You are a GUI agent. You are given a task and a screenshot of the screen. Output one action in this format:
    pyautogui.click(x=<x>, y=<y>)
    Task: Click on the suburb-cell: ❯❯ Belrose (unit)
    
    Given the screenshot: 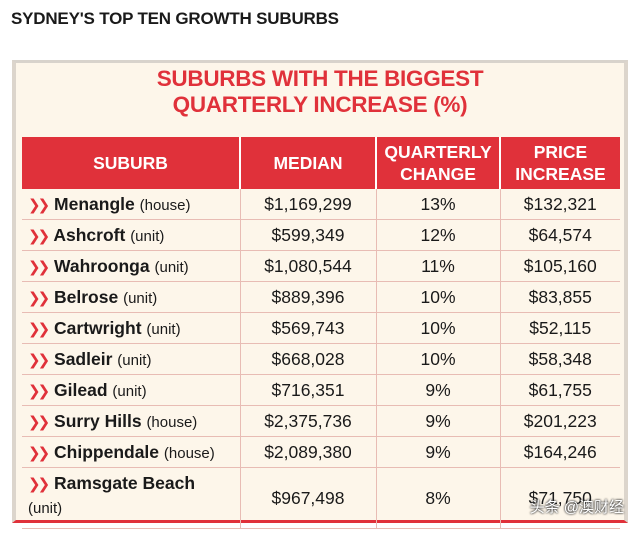 What is the action you would take?
    pyautogui.click(x=131, y=297)
    